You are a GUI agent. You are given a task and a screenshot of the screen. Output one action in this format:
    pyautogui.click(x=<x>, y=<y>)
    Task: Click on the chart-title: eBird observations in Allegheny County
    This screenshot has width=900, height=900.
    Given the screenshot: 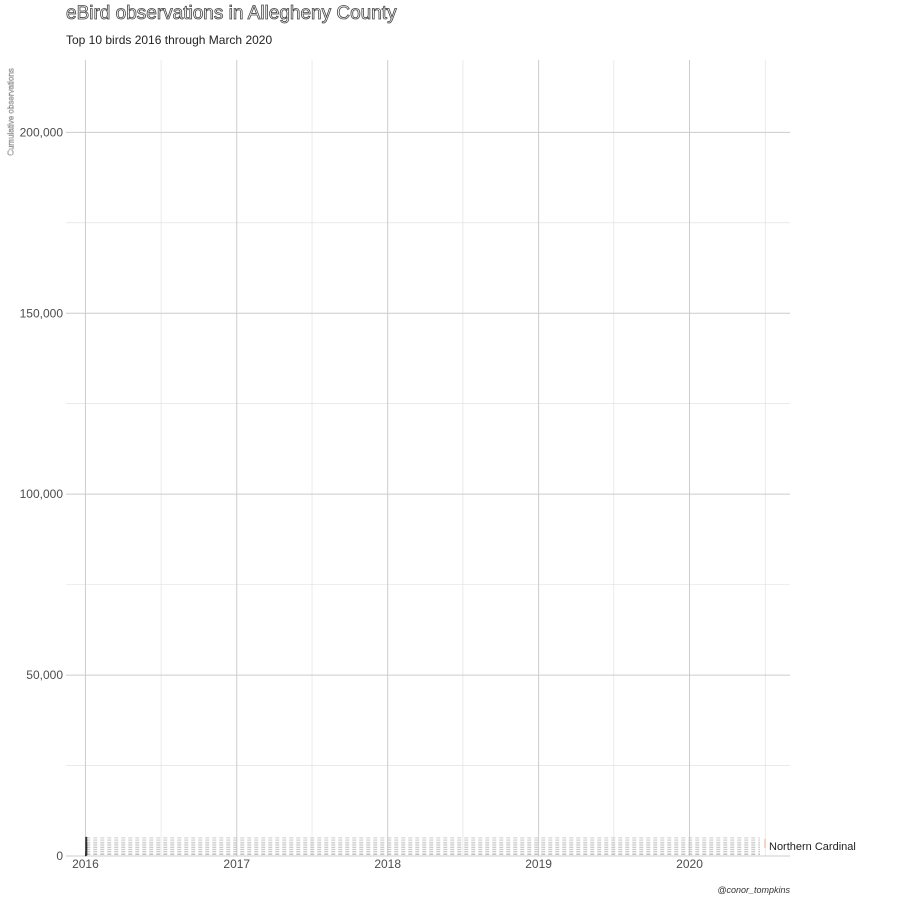 What is the action you would take?
    pyautogui.click(x=231, y=14)
    